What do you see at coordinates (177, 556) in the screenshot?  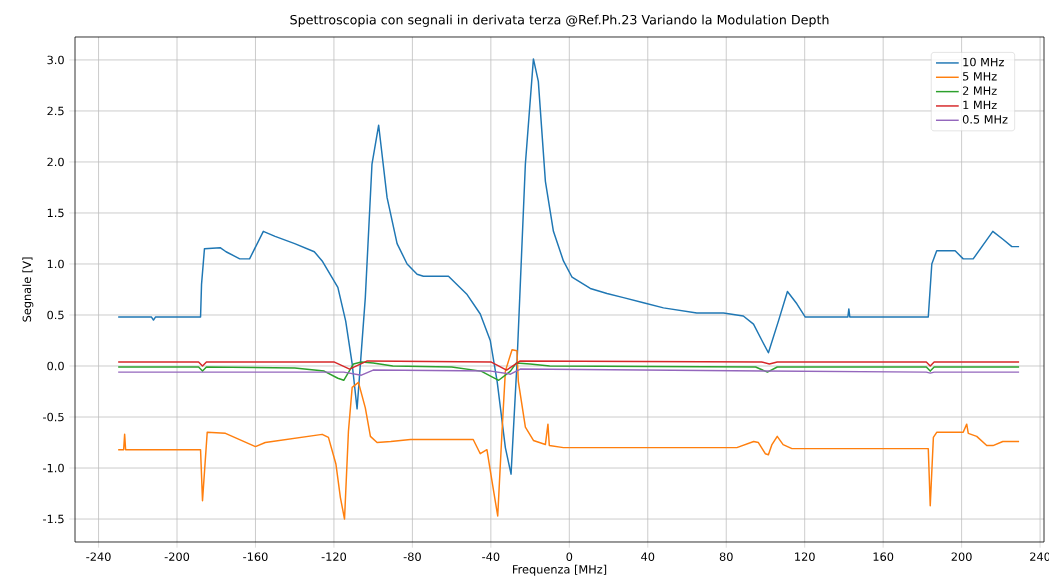 I see `x-tick-label: -200` at bounding box center [177, 556].